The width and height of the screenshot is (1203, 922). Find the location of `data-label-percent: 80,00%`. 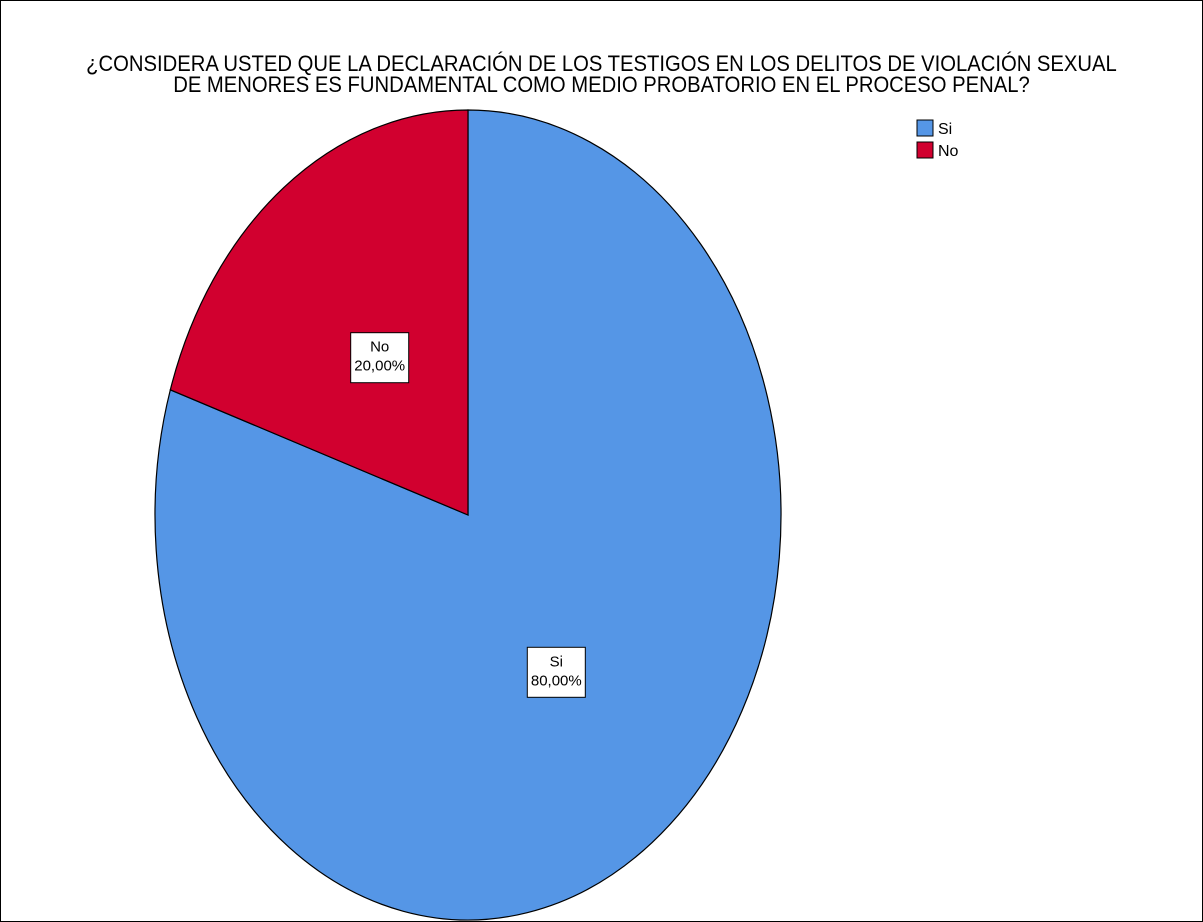

data-label-percent: 80,00% is located at coordinates (556, 680).